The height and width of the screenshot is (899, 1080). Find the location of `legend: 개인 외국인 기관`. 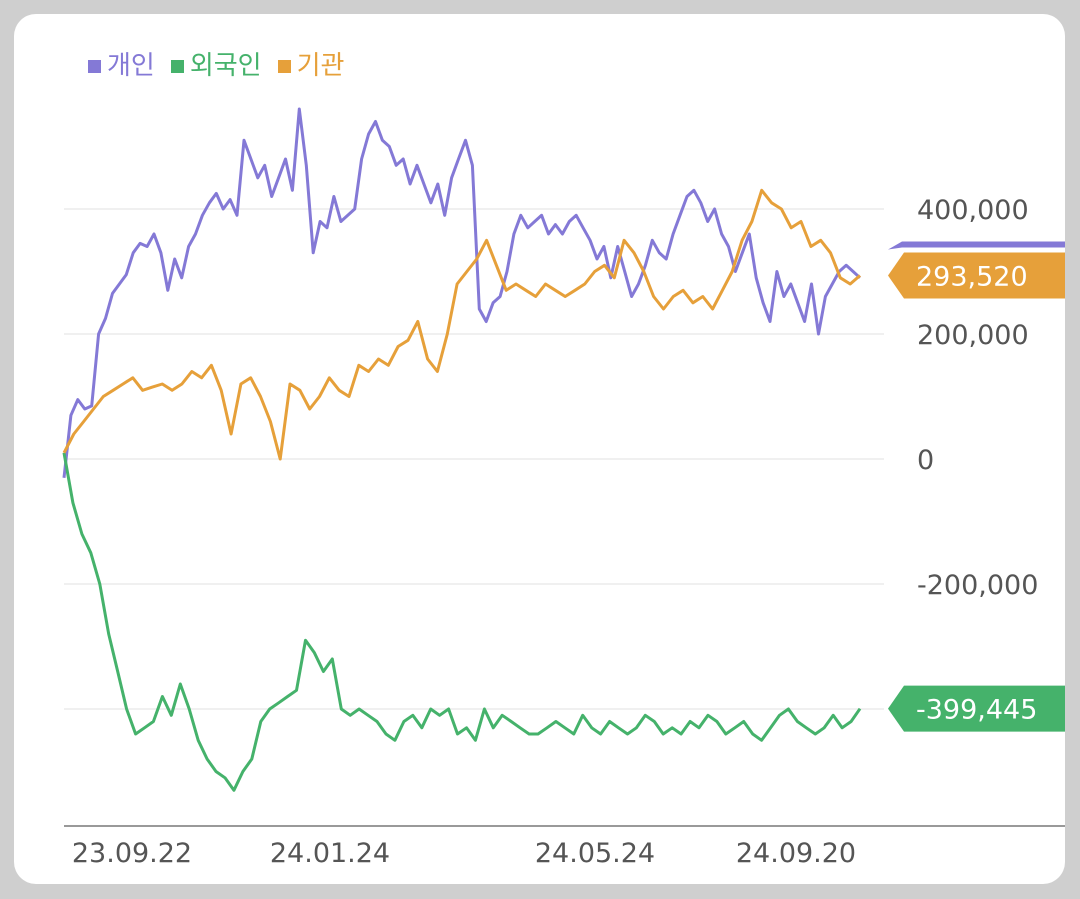

legend: 개인 외국인 기관 is located at coordinates (216, 66).